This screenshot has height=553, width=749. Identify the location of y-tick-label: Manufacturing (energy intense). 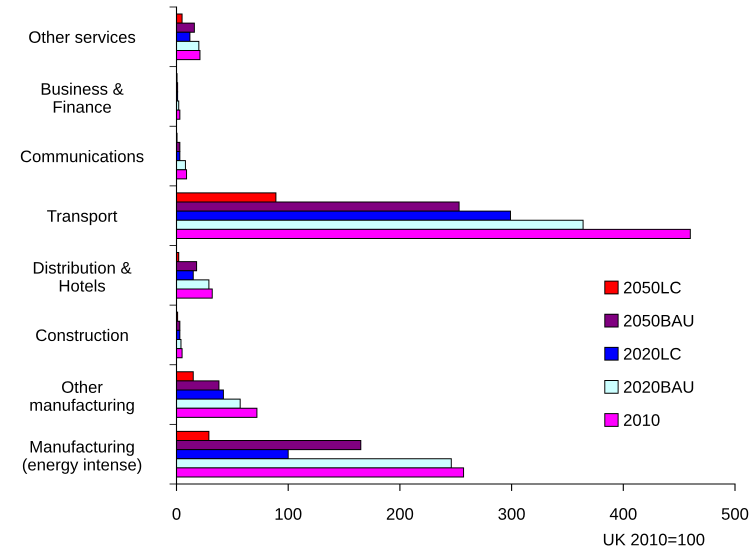
(82, 457).